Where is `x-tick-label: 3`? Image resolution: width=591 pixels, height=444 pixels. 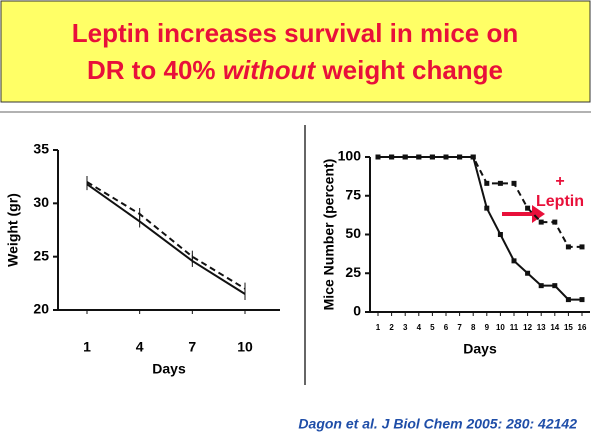 x-tick-label: 3 is located at coordinates (405, 327).